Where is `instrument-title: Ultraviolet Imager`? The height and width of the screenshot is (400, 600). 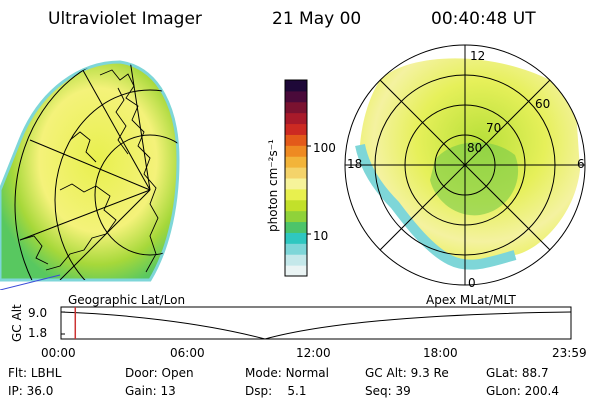 instrument-title: Ultraviolet Imager is located at coordinates (125, 19).